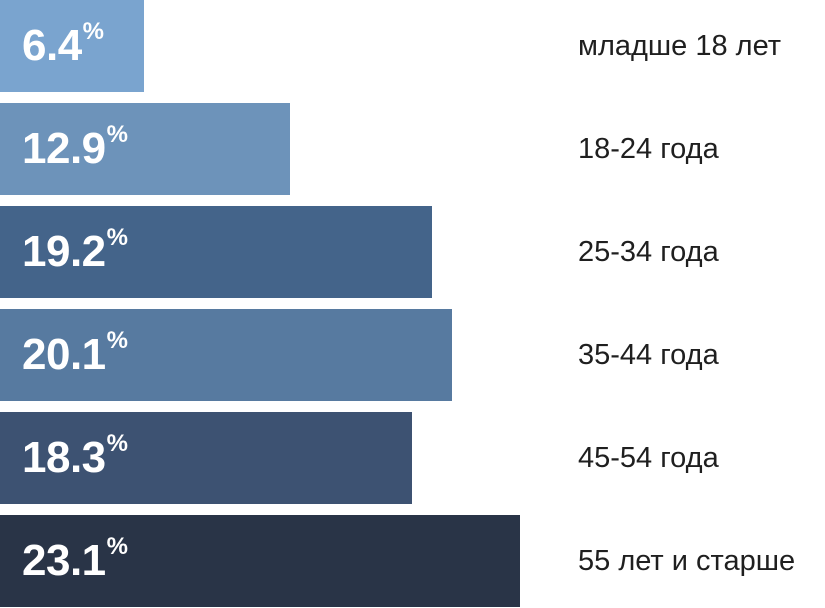 The image size is (825, 608). I want to click on bar-value-label: 19.2%, so click(75, 251).